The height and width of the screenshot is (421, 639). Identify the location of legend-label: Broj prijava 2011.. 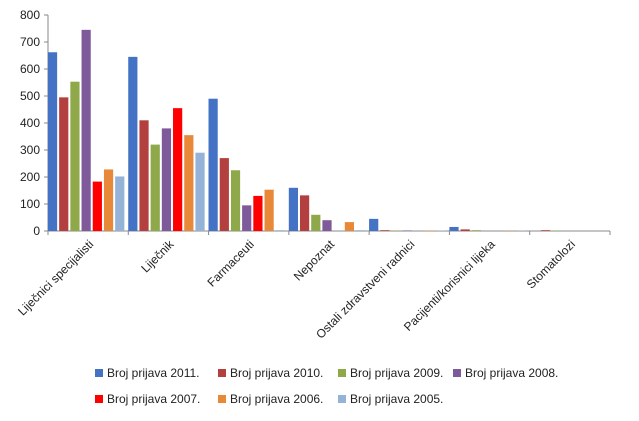
(153, 373).